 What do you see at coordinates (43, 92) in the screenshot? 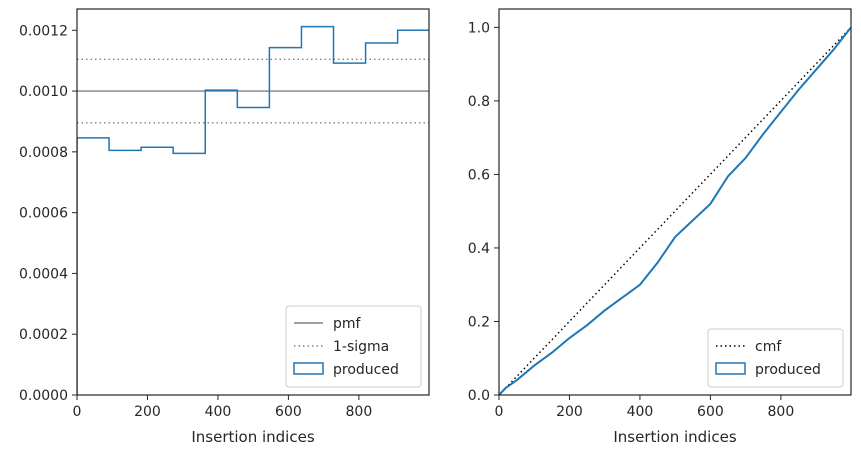
I see `y-tick-label: 0.0010` at bounding box center [43, 92].